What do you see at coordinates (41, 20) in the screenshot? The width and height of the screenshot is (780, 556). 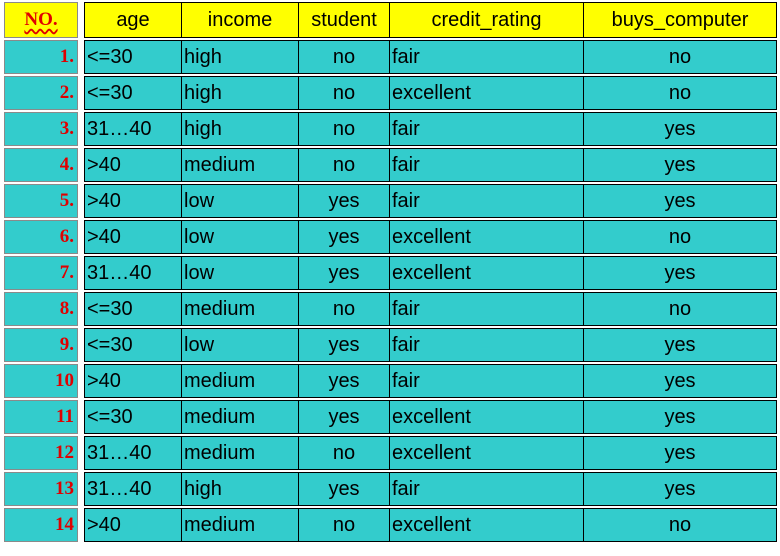 I see `header-row-number: NO.` at bounding box center [41, 20].